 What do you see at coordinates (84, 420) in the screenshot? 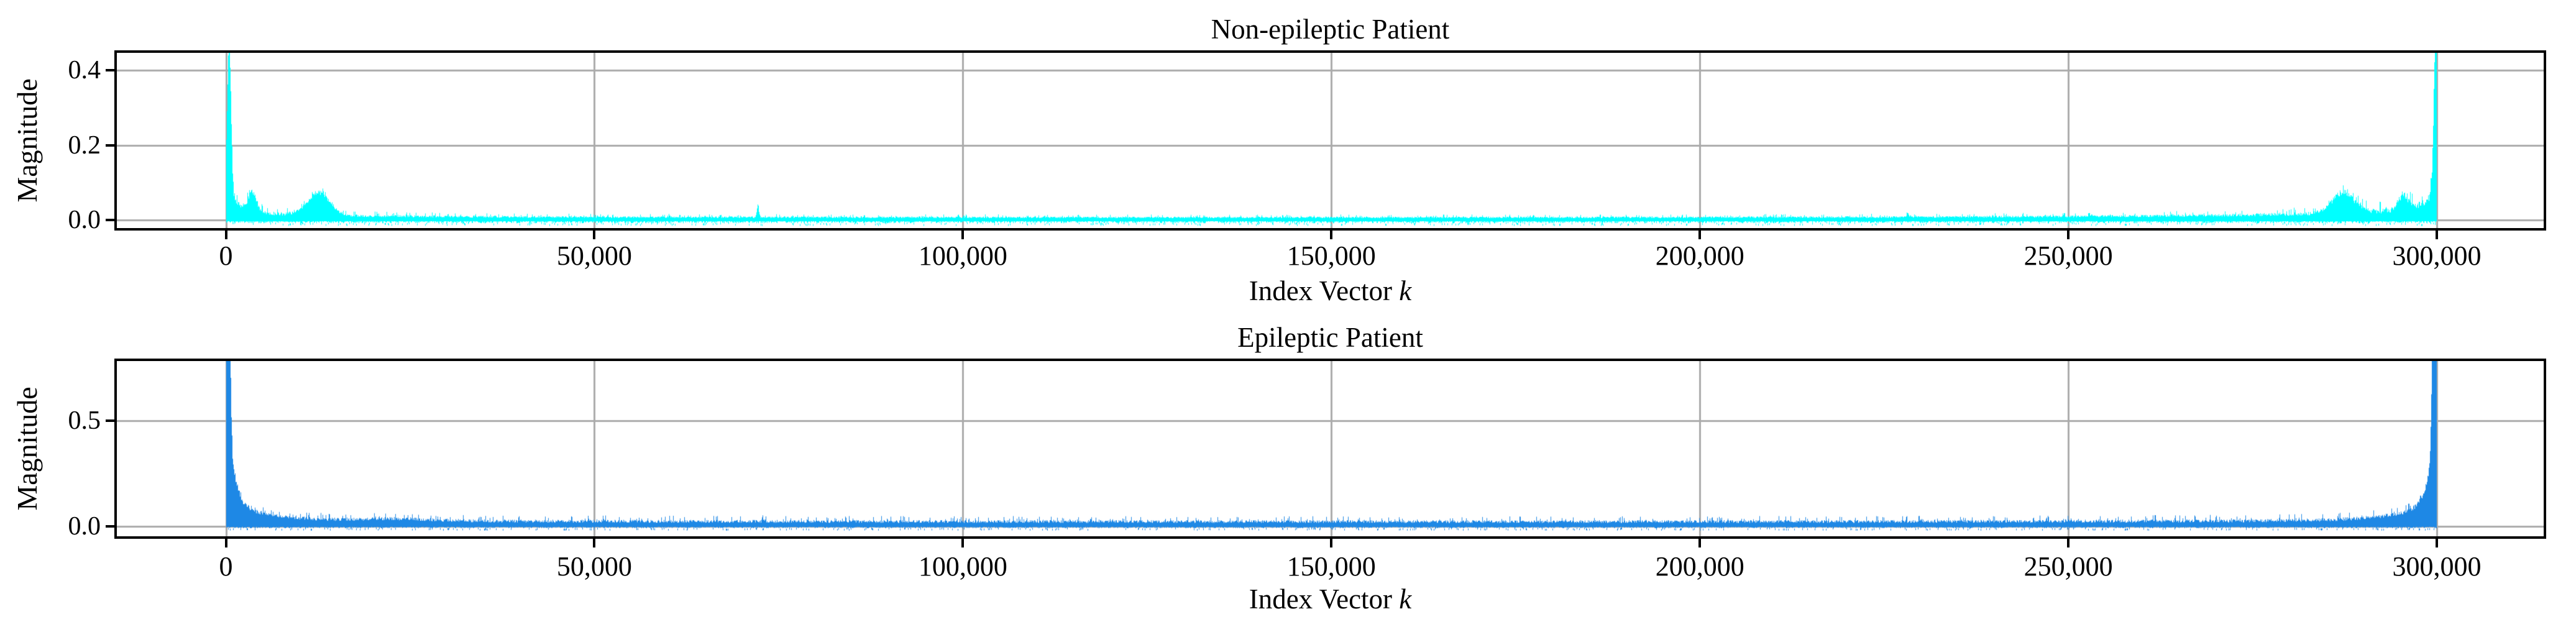
I see `y-tick-label: 0.5` at bounding box center [84, 420].